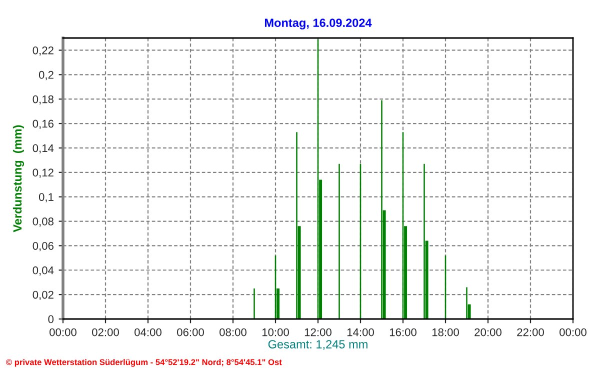 The height and width of the screenshot is (384, 592). I want to click on y-tick-label: 0,04, so click(43, 271).